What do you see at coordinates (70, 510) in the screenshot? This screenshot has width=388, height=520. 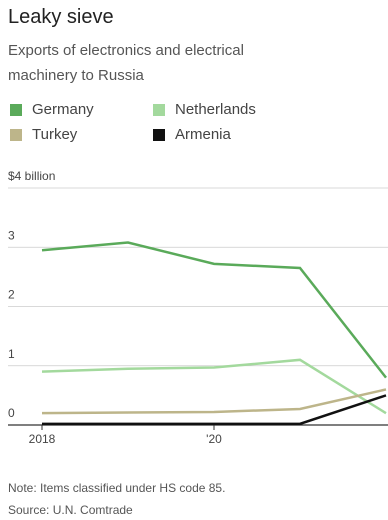 I see `source: Source: U.N. Comtrade` at bounding box center [70, 510].